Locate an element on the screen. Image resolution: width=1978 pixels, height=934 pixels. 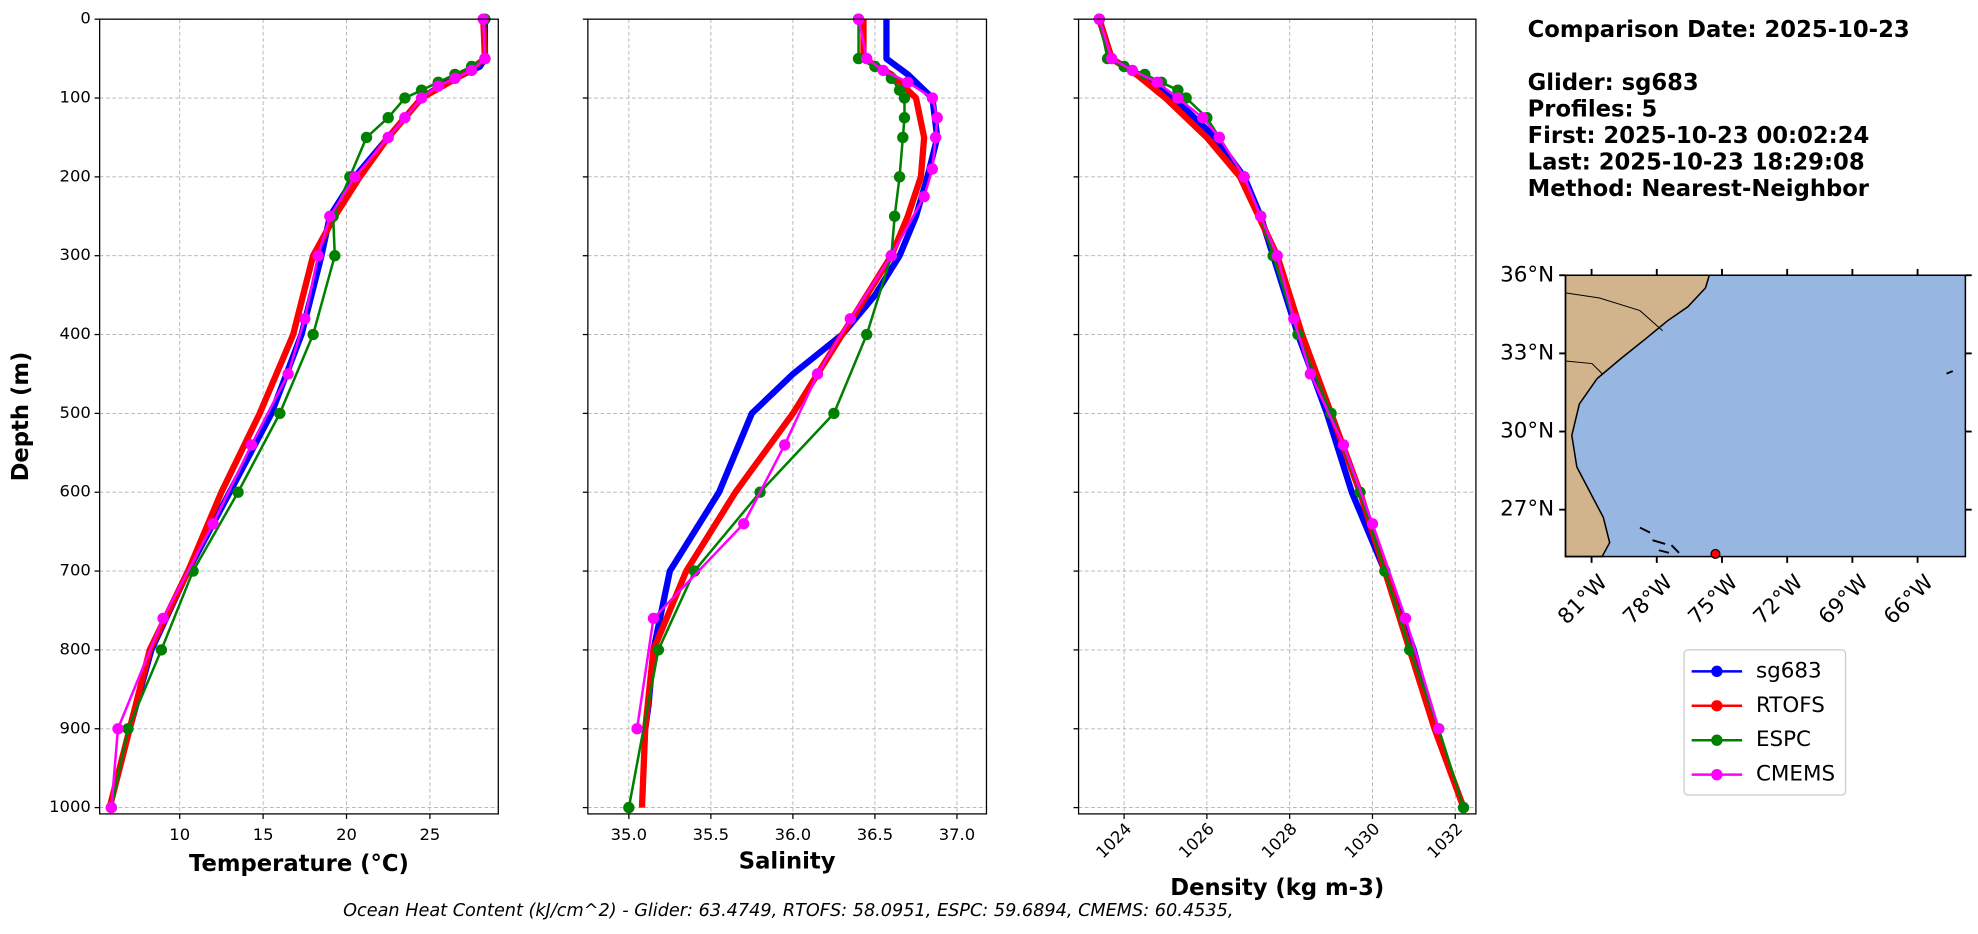
info-line: Last: 2025-10-23 18:29:08 is located at coordinates (1696, 162).